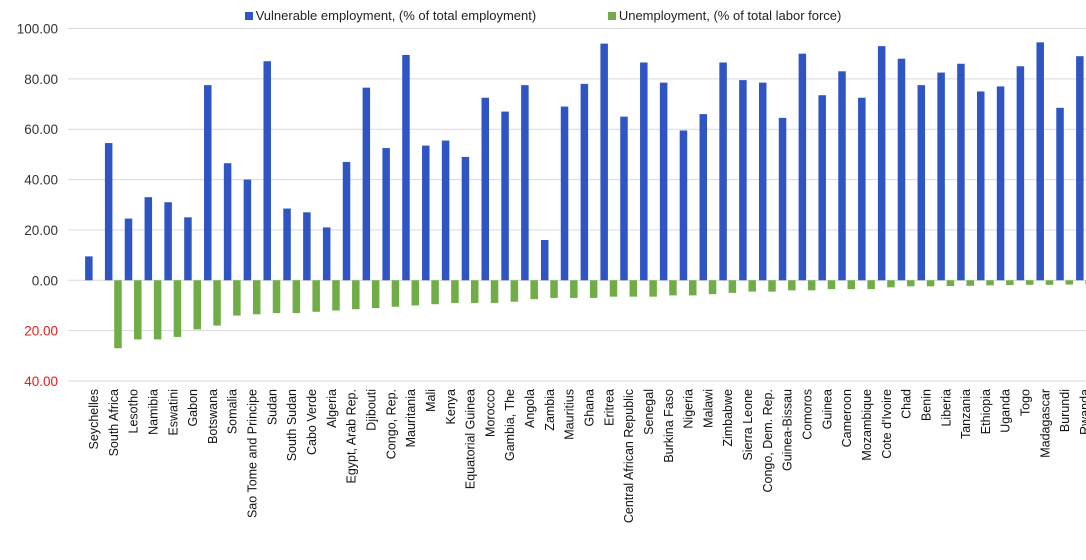 This screenshot has height=560, width=1086. I want to click on category-label: Burkina Faso, so click(669, 426).